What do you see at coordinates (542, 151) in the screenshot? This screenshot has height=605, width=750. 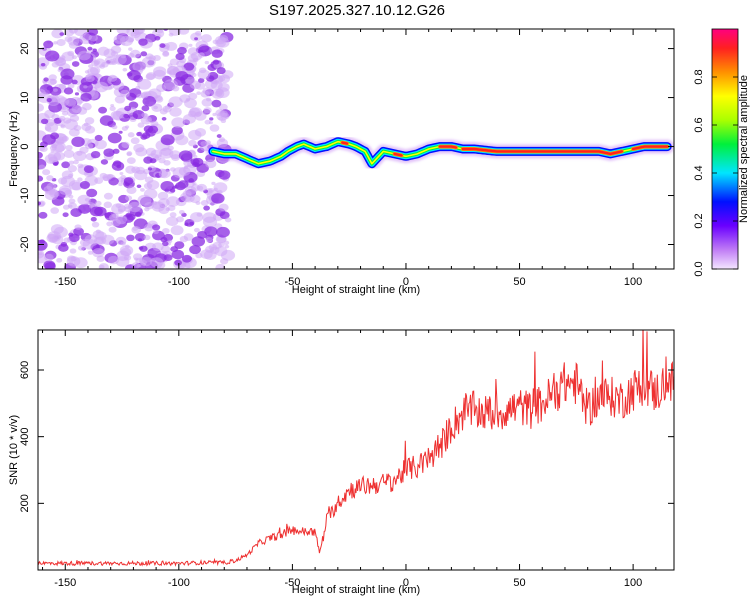 I see `ridge-red` at bounding box center [542, 151].